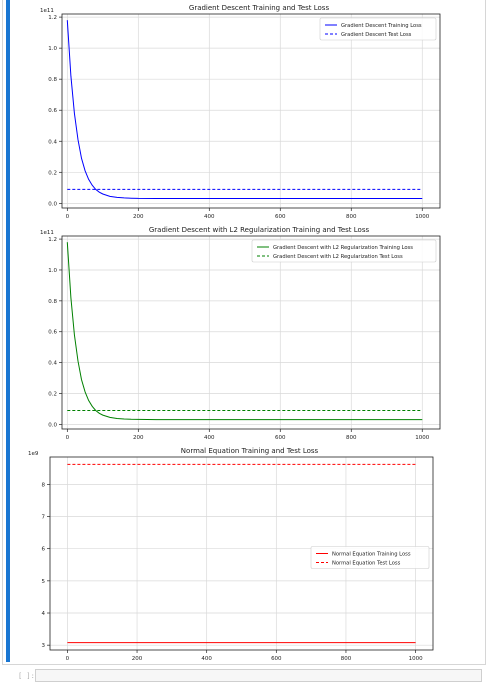  What do you see at coordinates (44, 614) in the screenshot?
I see `y-tick-label: 4` at bounding box center [44, 614].